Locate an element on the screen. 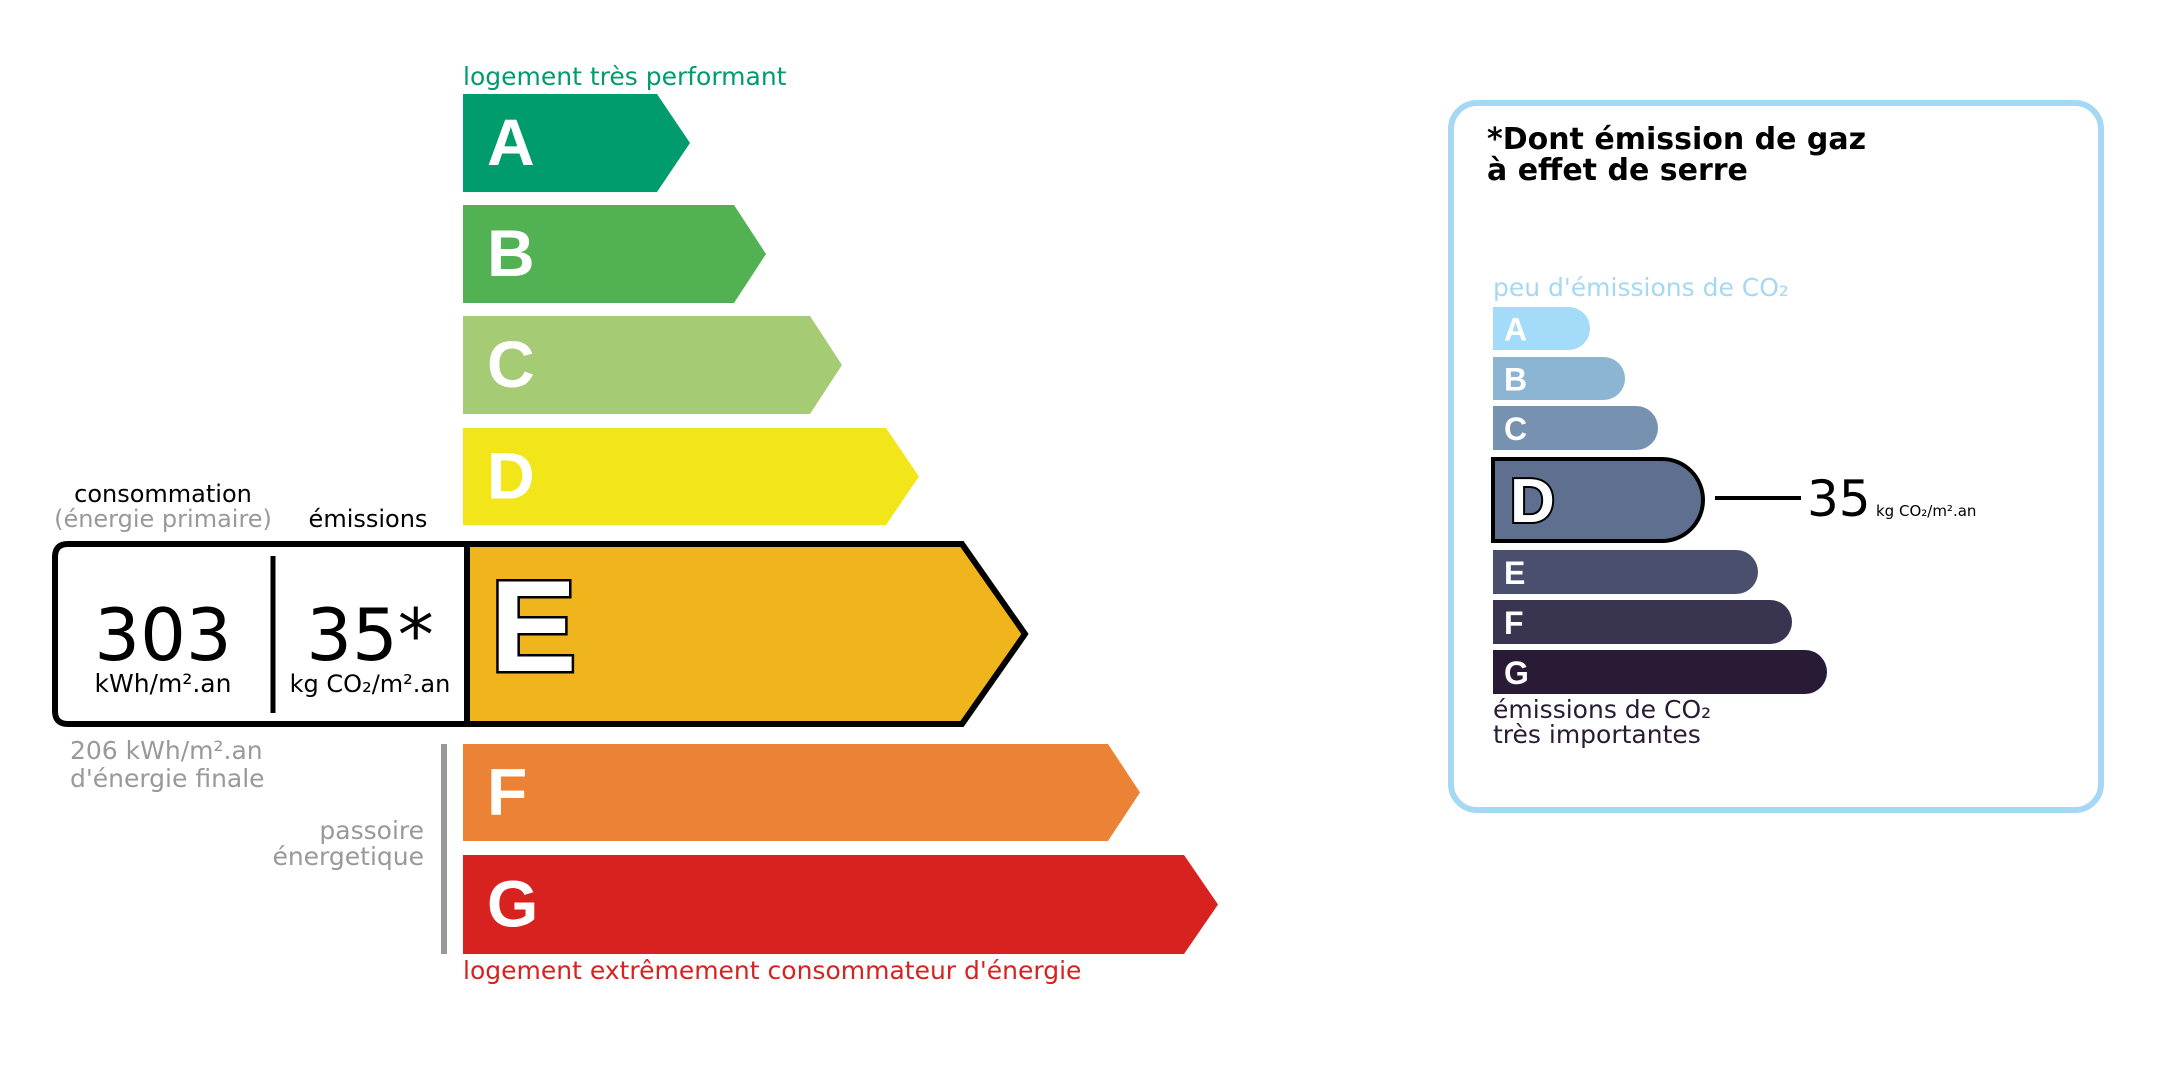 The width and height of the screenshot is (2169, 1079). consumption-sublabel: (énergie primaire) is located at coordinates (163, 519).